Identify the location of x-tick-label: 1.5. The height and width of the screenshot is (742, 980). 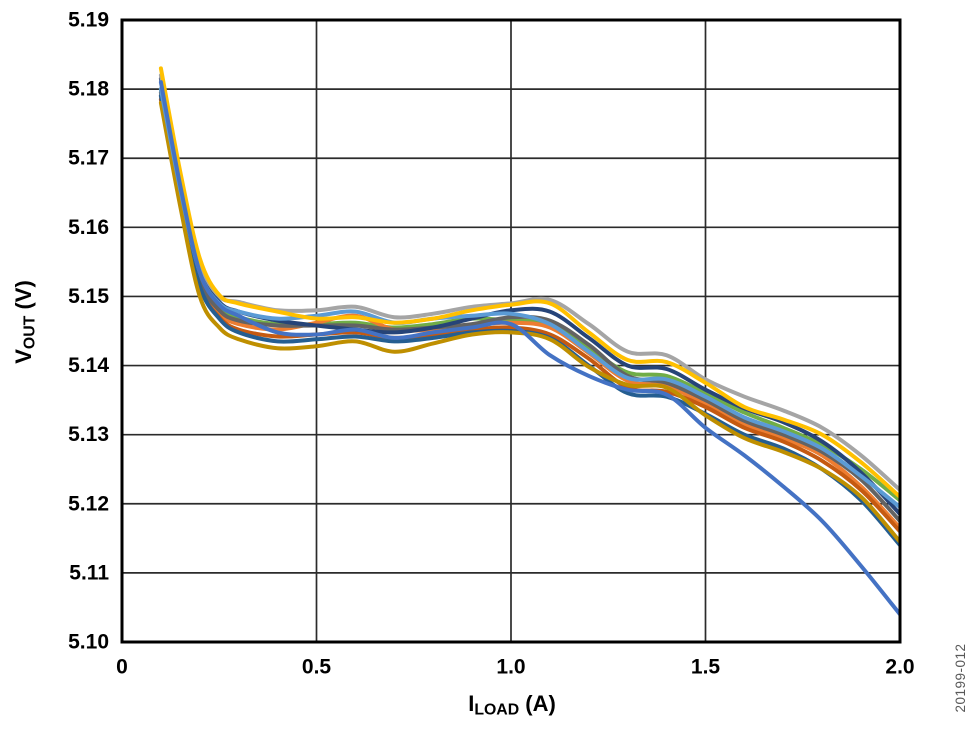
(706, 667).